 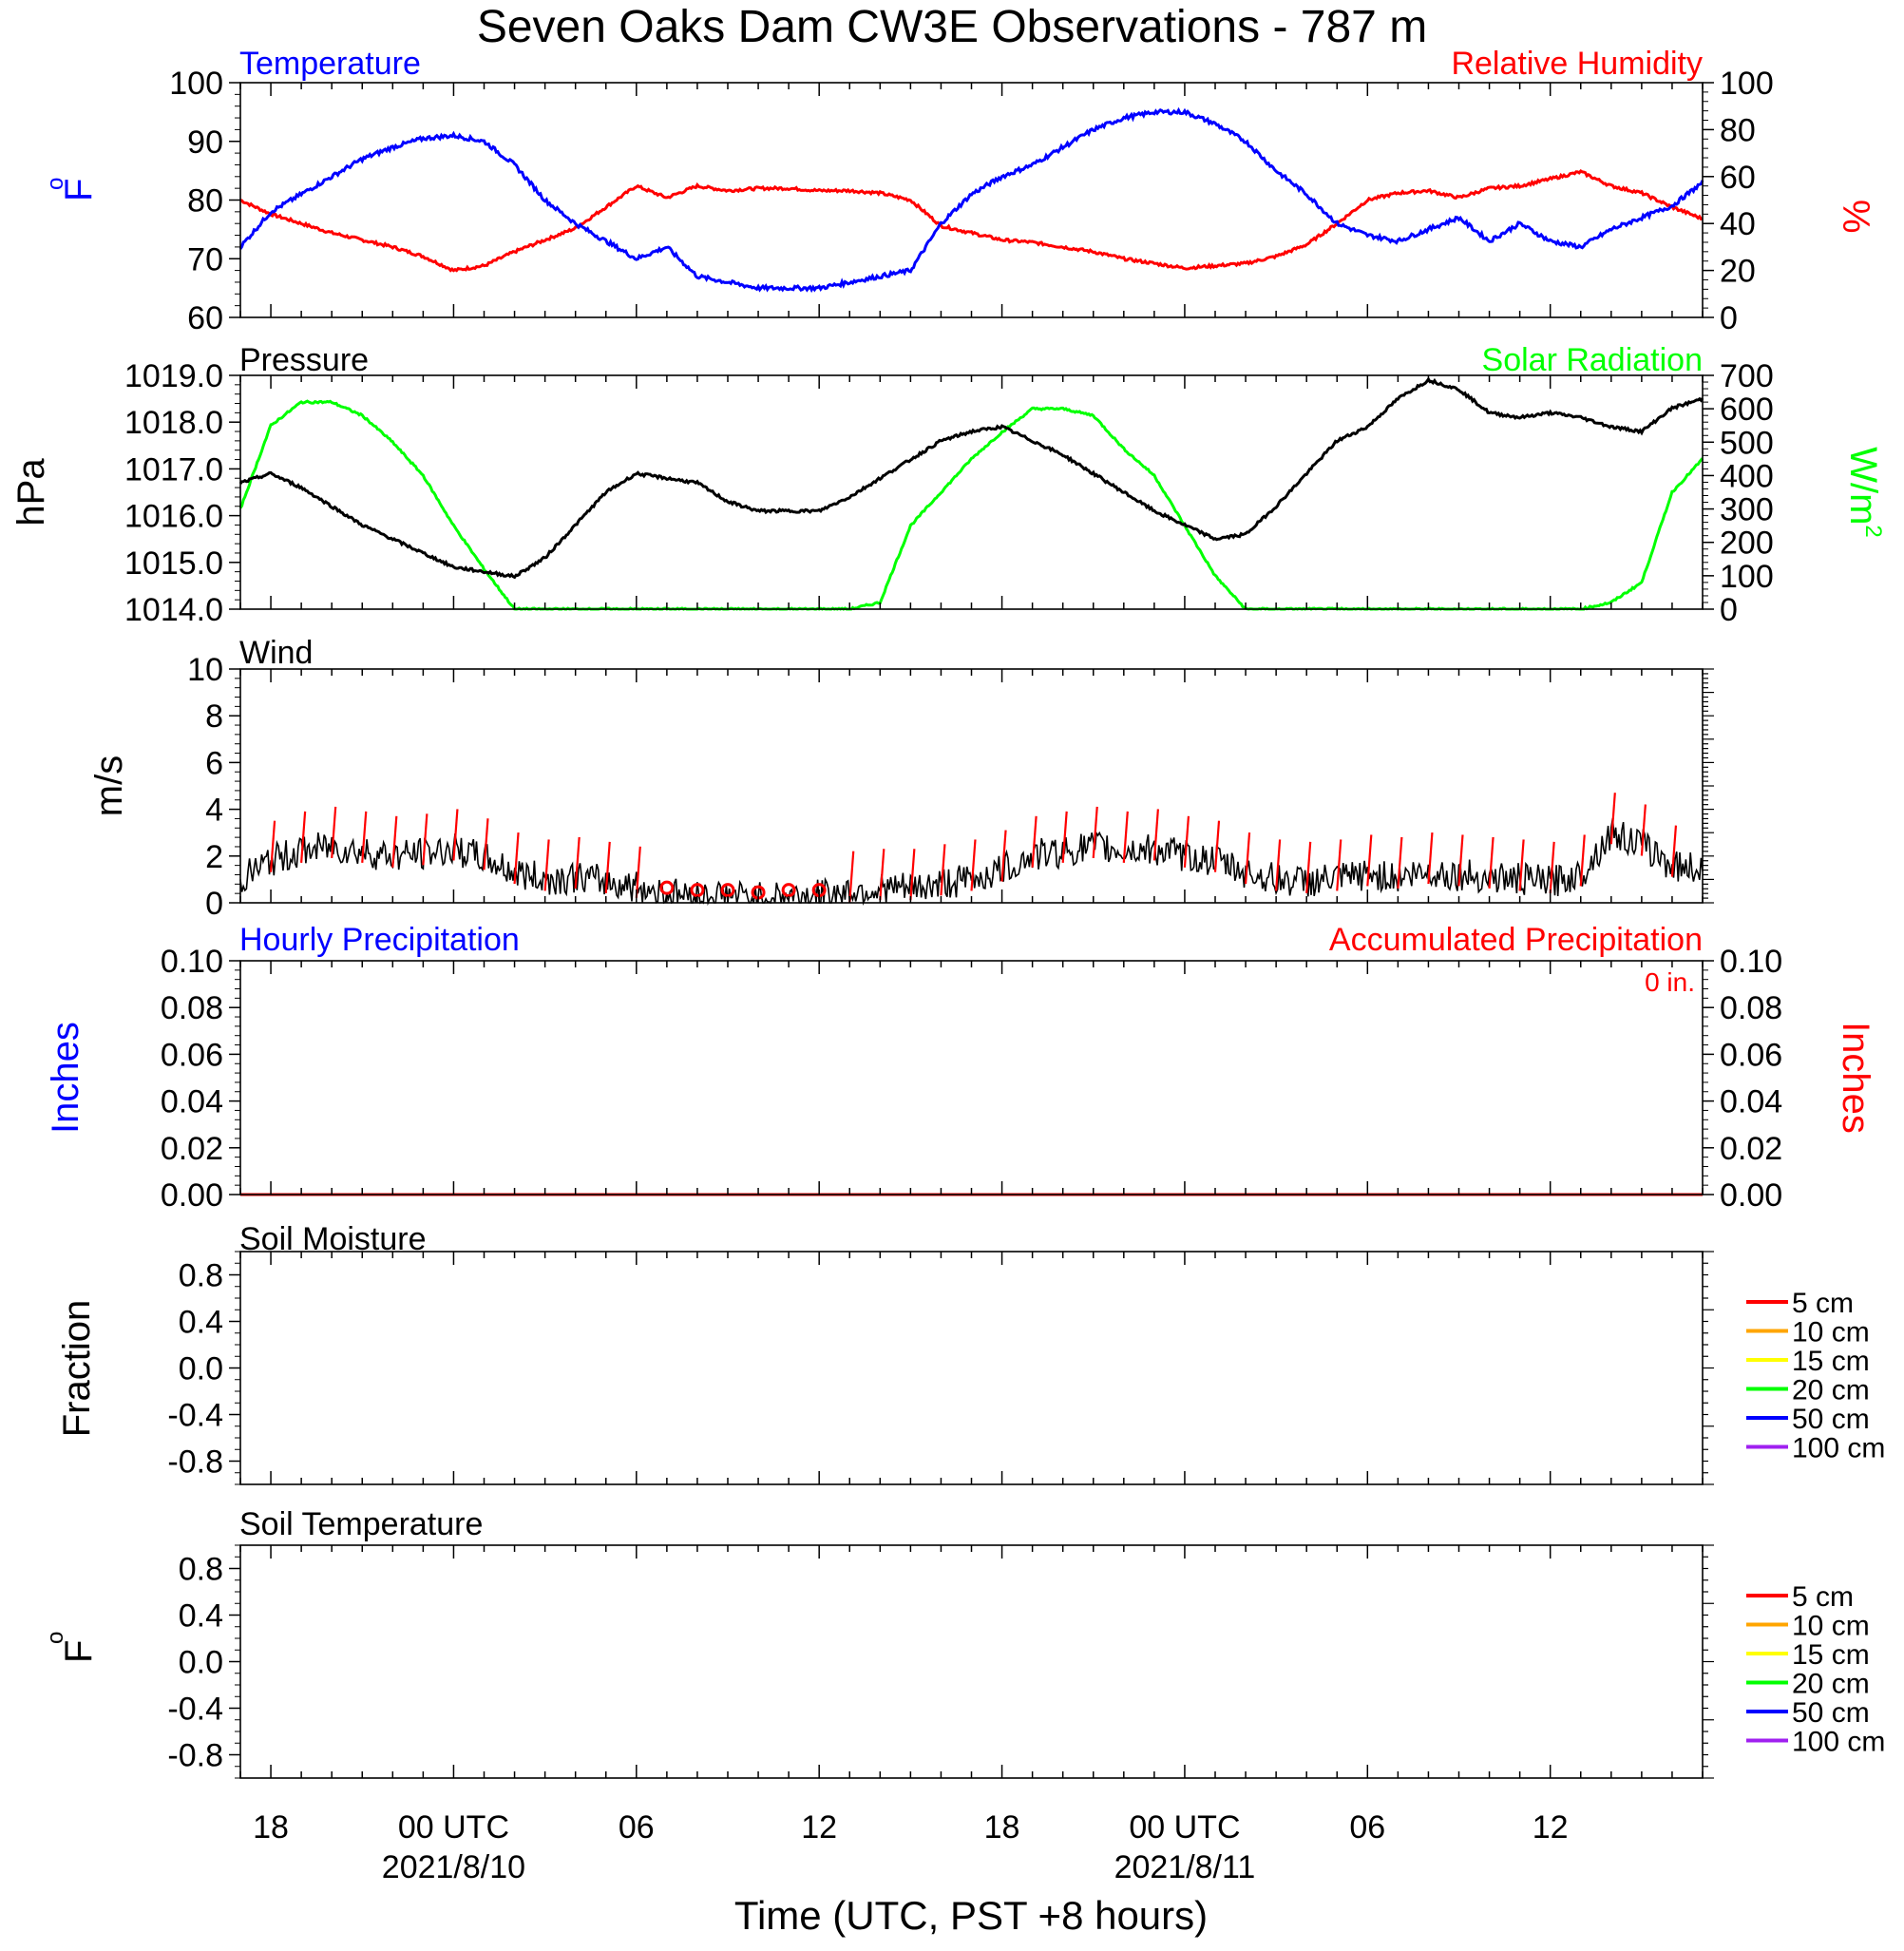 What do you see at coordinates (637, 1827) in the screenshot?
I see `x-tick-label: 06` at bounding box center [637, 1827].